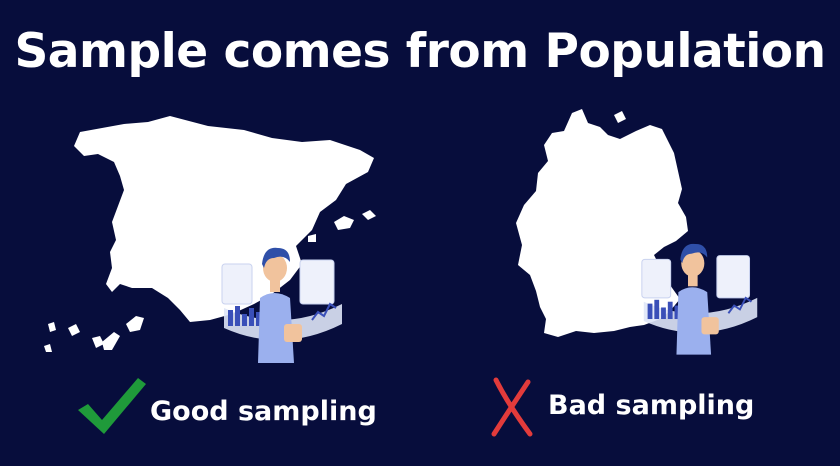 The height and width of the screenshot is (466, 840). Describe the element at coordinates (281, 305) in the screenshot. I see `analyst-illustration-left` at that location.